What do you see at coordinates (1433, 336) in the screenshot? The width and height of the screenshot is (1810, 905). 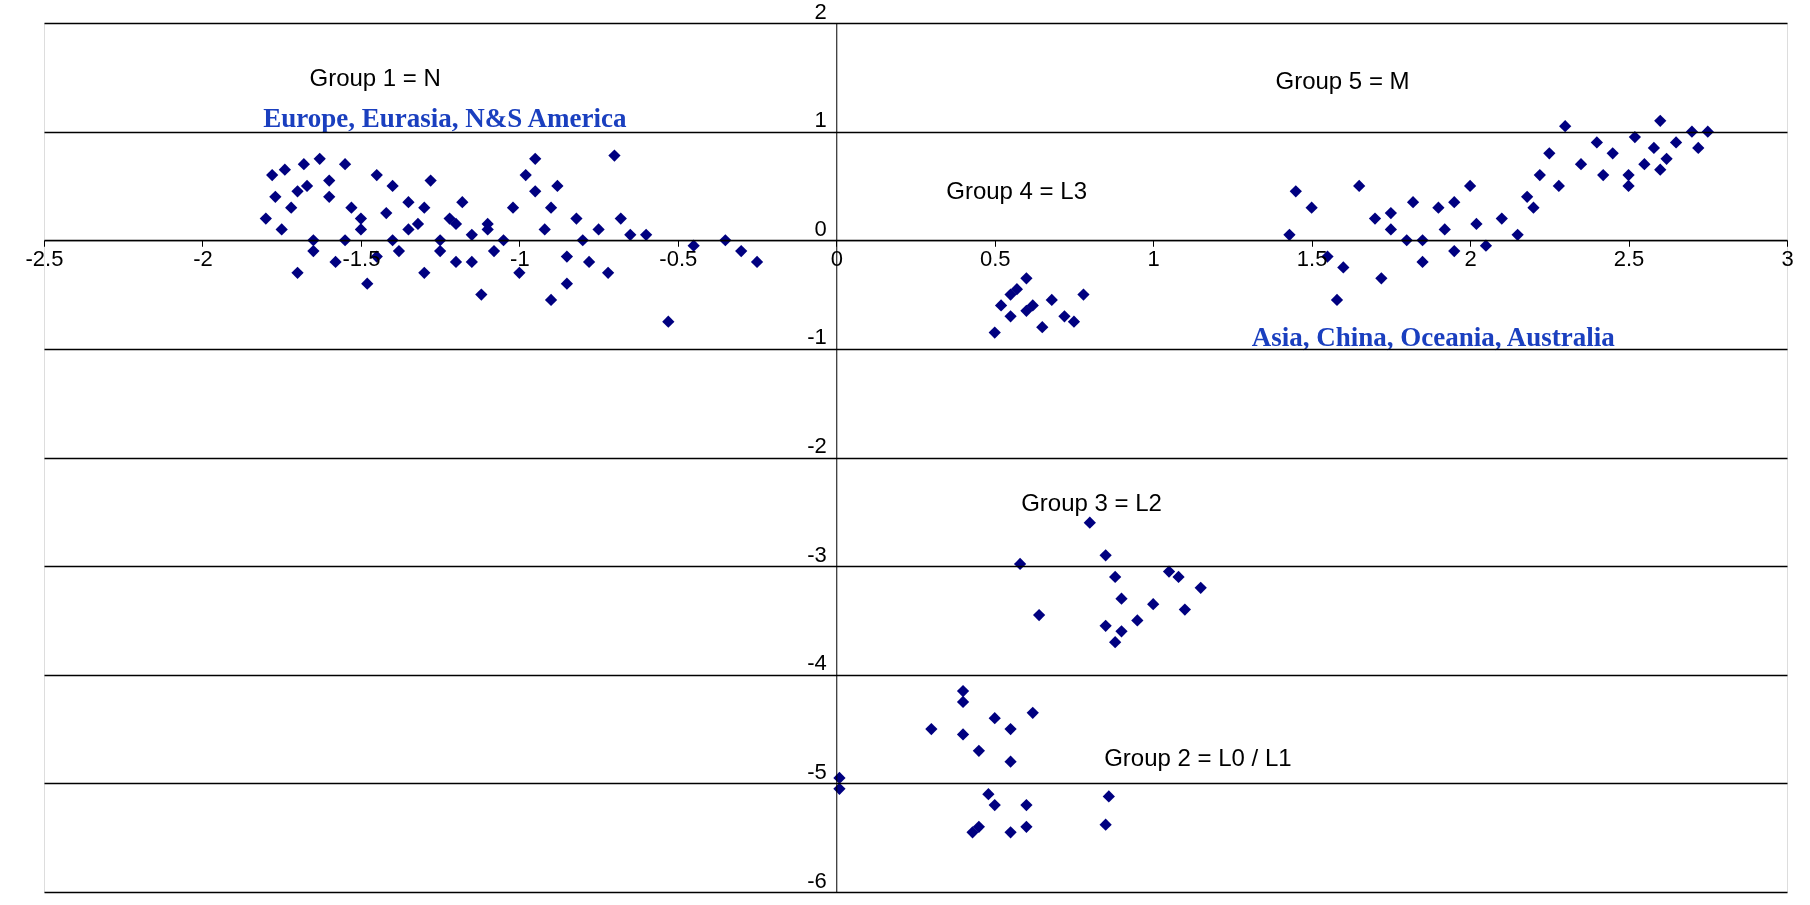 I see `annotation: Asia, China, Oceania, Australia` at bounding box center [1433, 336].